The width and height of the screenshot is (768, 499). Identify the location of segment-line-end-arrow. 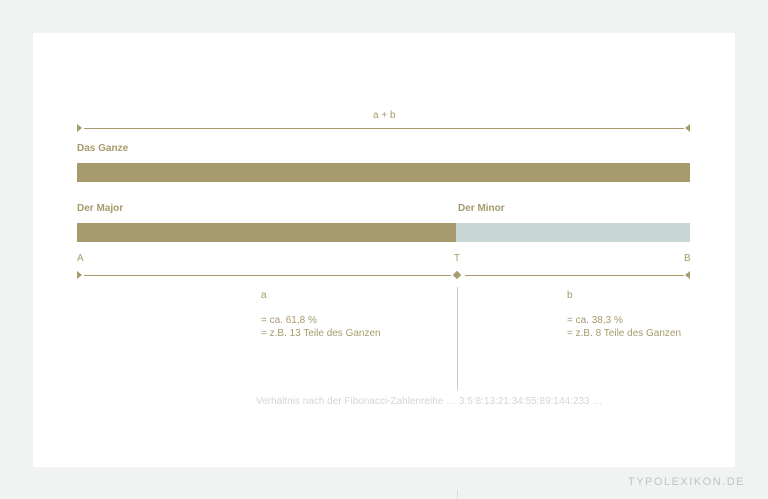
(687, 275).